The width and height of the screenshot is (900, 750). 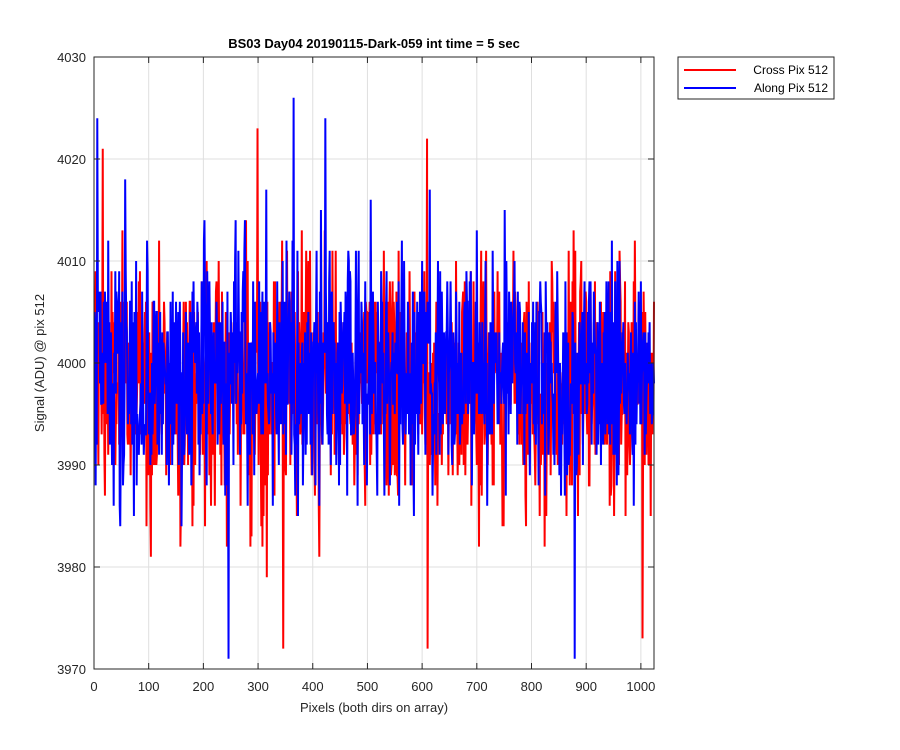 What do you see at coordinates (71, 363) in the screenshot?
I see `y-tick-label: 4000` at bounding box center [71, 363].